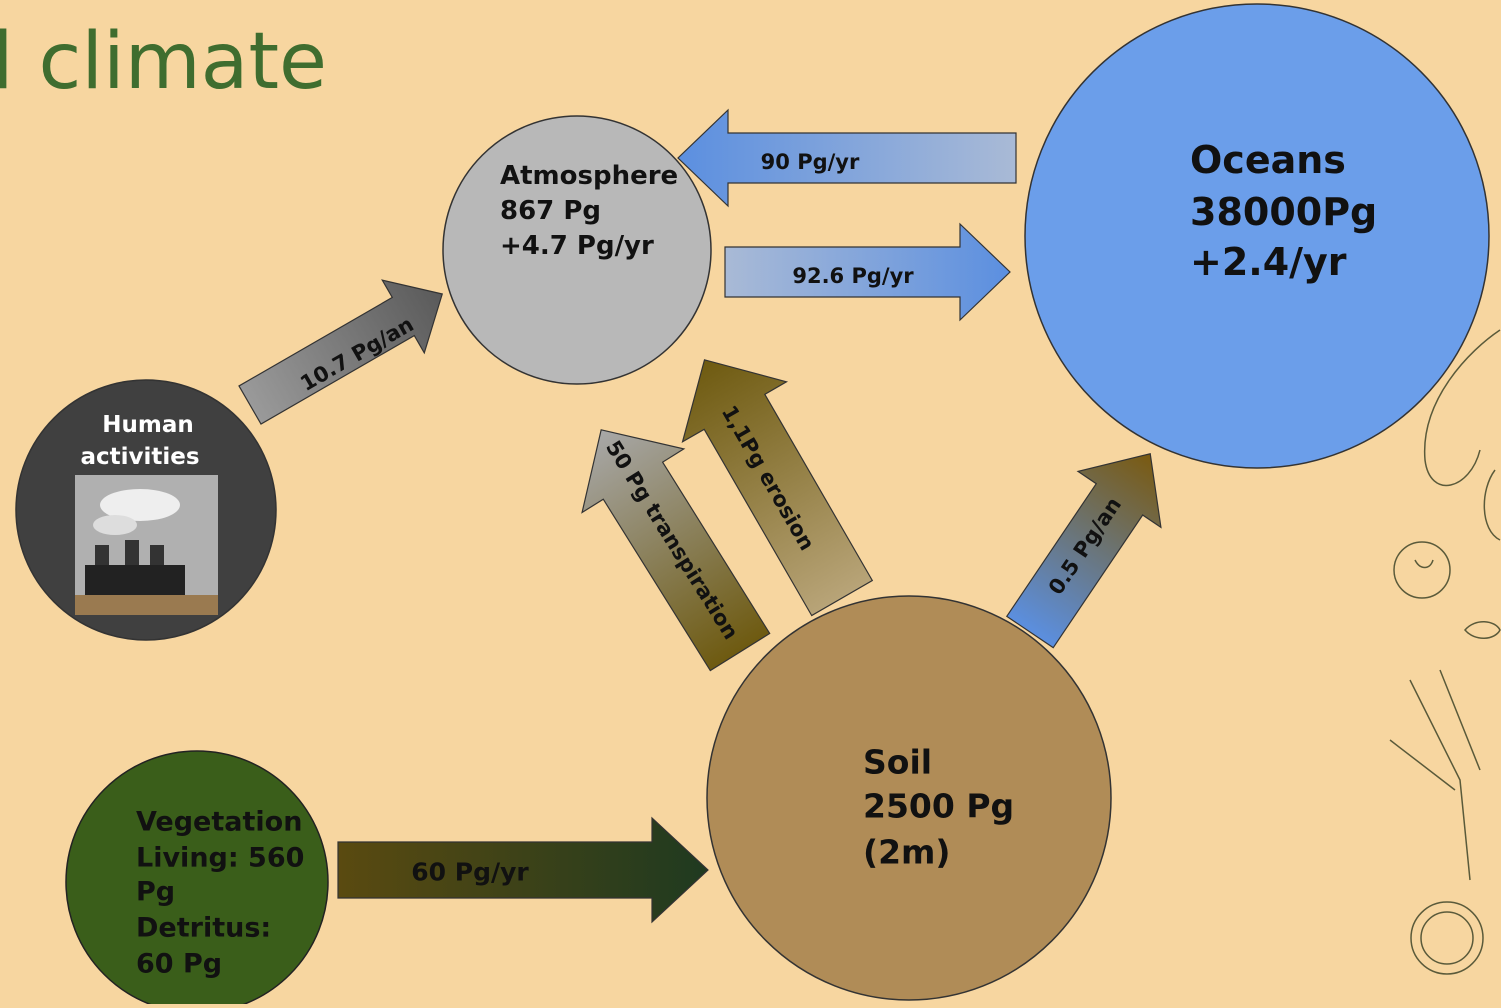  What do you see at coordinates (197, 879) in the screenshot?
I see `vegetation-node` at bounding box center [197, 879].